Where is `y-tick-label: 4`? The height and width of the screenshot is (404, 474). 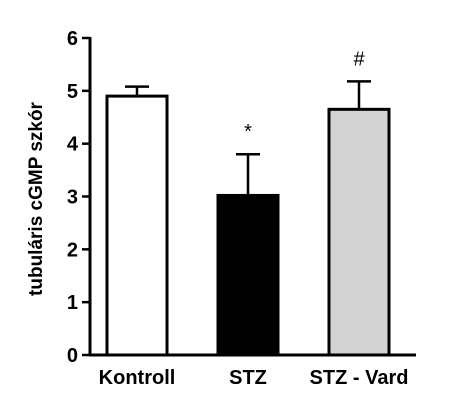 y-tick-label: 4 is located at coordinates (73, 145).